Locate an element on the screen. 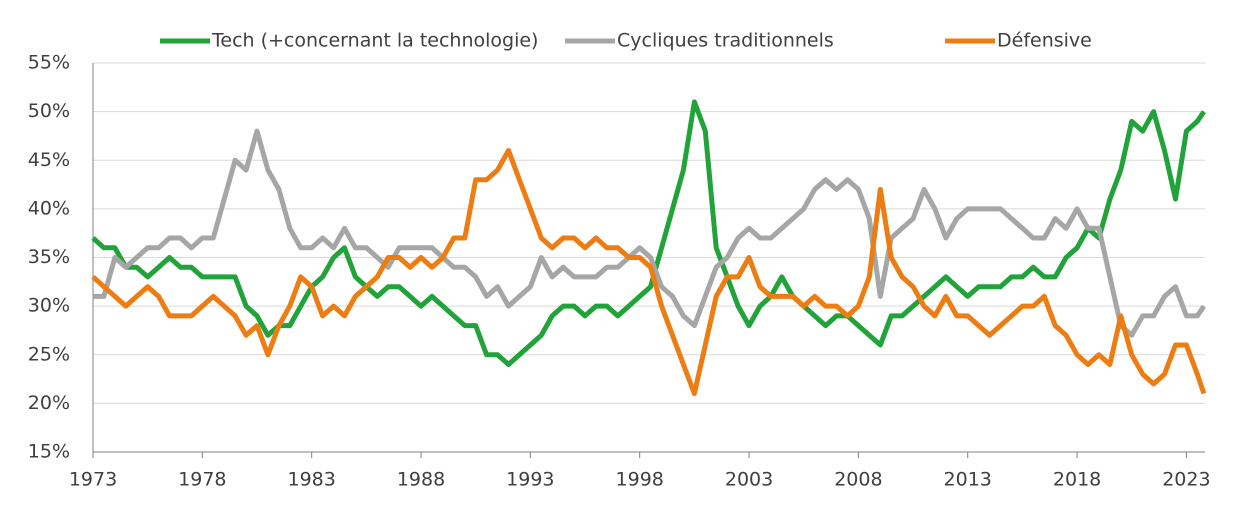 The height and width of the screenshot is (521, 1242). x-tick-label: 1973 is located at coordinates (93, 480).